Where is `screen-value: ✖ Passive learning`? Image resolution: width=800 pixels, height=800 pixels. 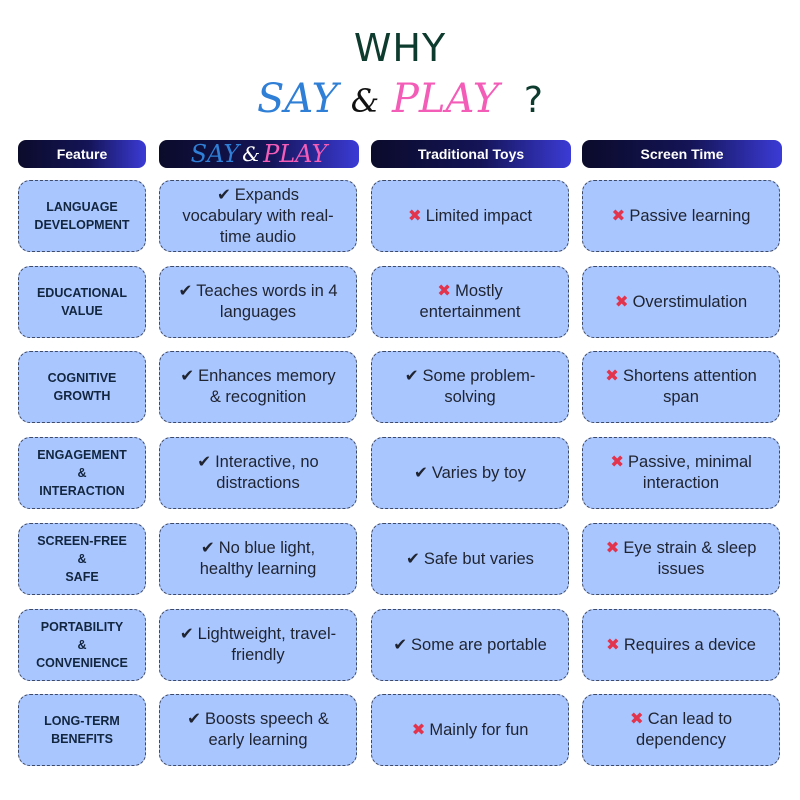
screen-value: ✖ Passive learning is located at coordinates (681, 216).